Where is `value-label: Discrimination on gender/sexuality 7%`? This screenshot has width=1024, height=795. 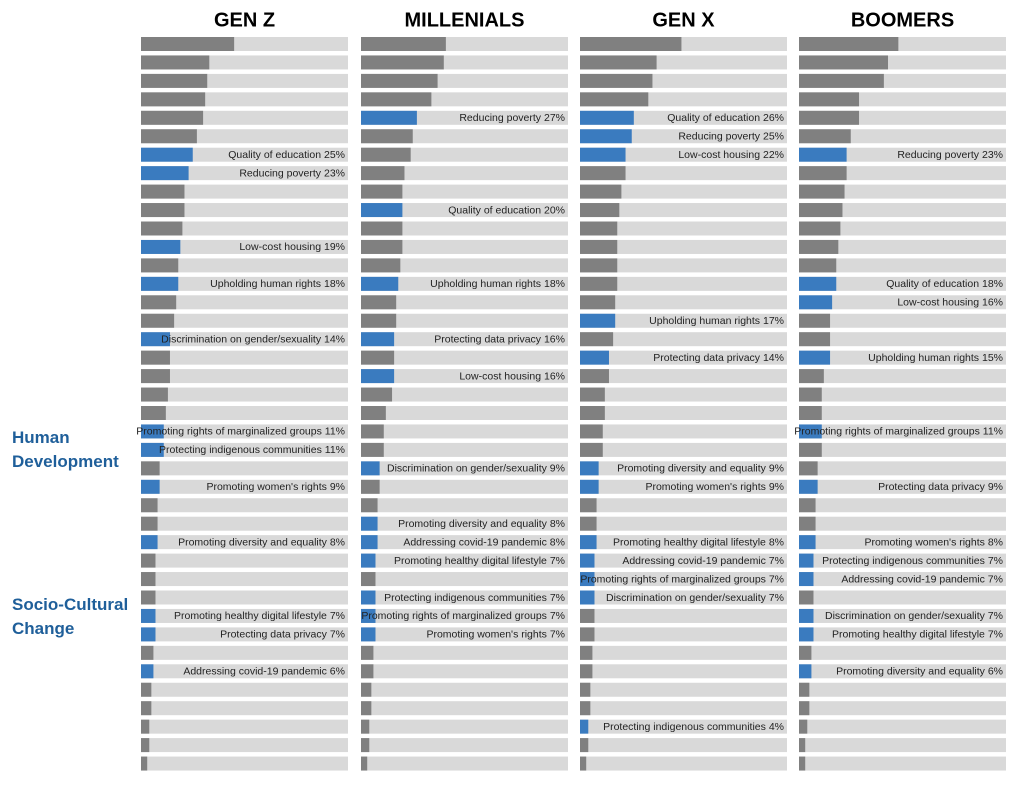 value-label: Discrimination on gender/sexuality 7% is located at coordinates (695, 598).